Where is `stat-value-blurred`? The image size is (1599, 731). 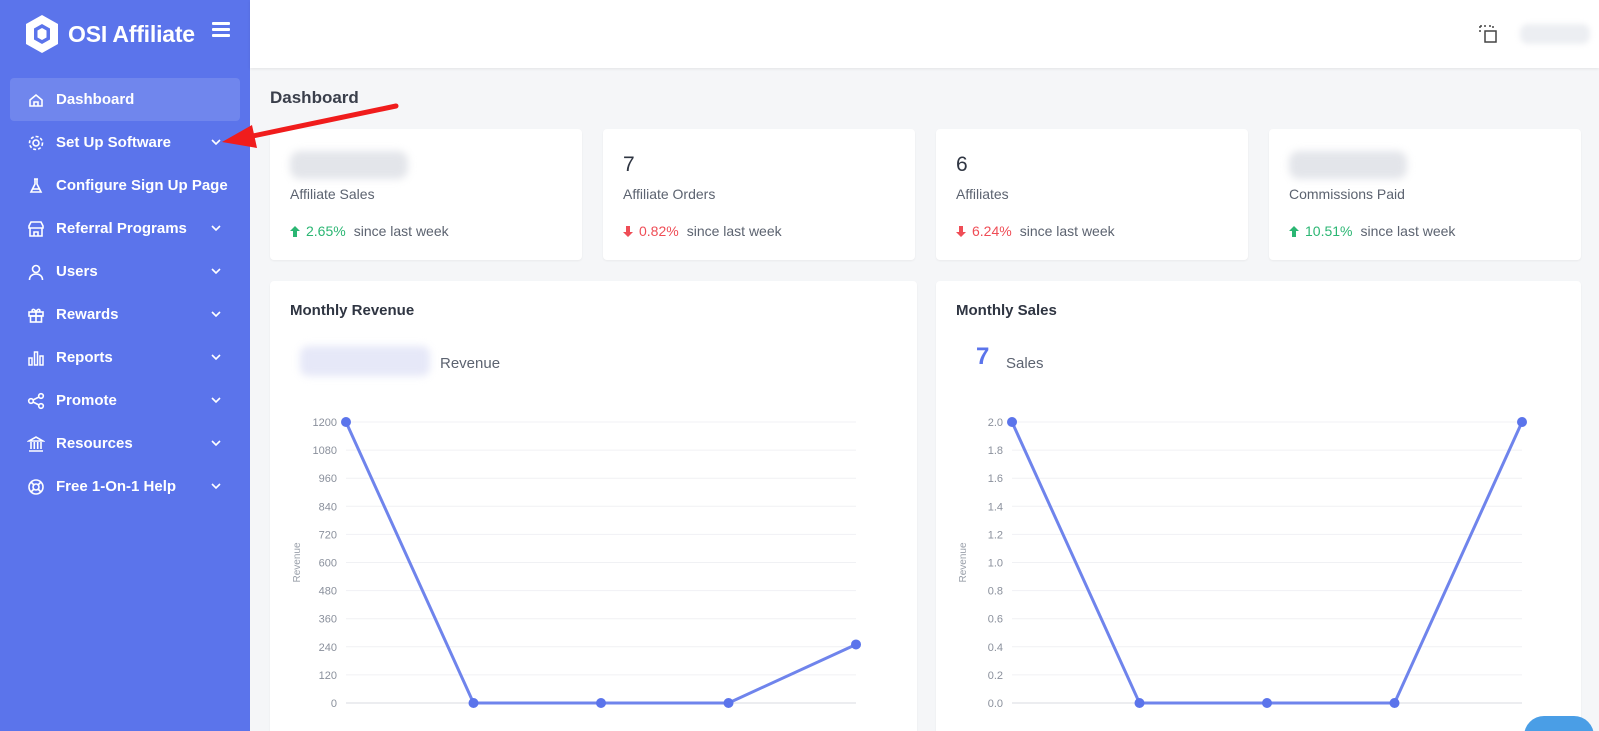
stat-value-blurred is located at coordinates (349, 165).